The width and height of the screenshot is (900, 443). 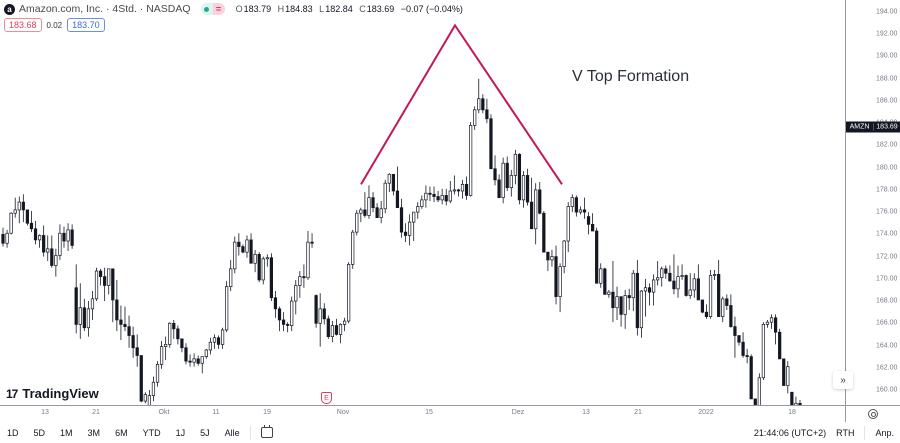 What do you see at coordinates (94, 432) in the screenshot?
I see `range-3m: 3M` at bounding box center [94, 432].